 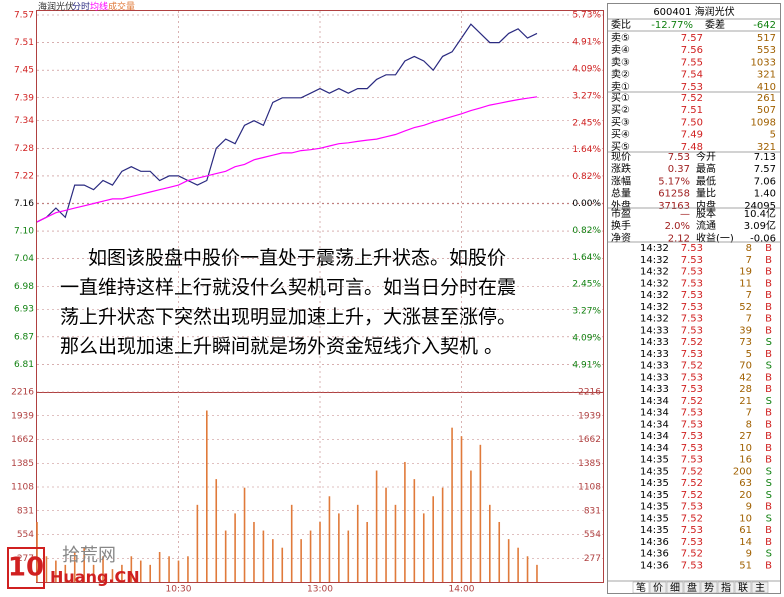 I want to click on book-volume: 5, so click(x=773, y=135).